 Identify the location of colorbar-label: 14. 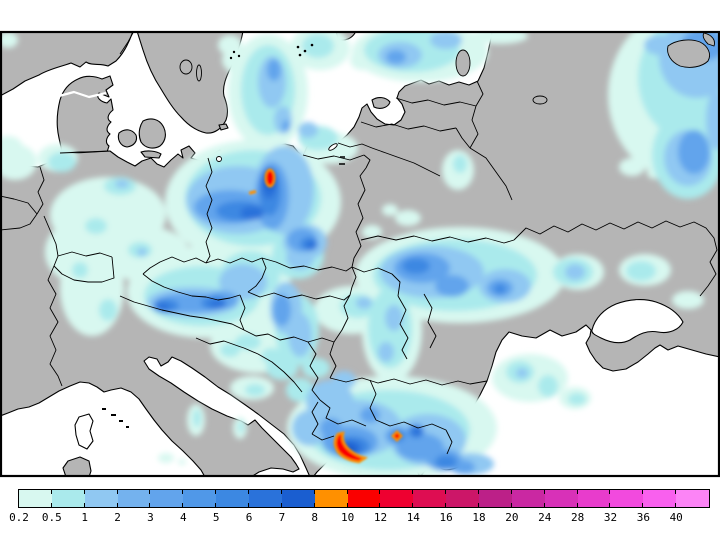
(413, 517).